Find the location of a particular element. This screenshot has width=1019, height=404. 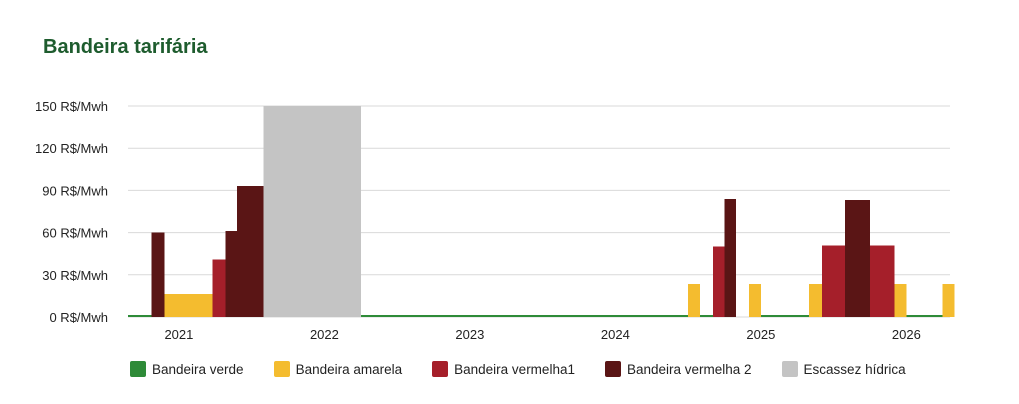

x-tick-label: 2022 is located at coordinates (324, 334).